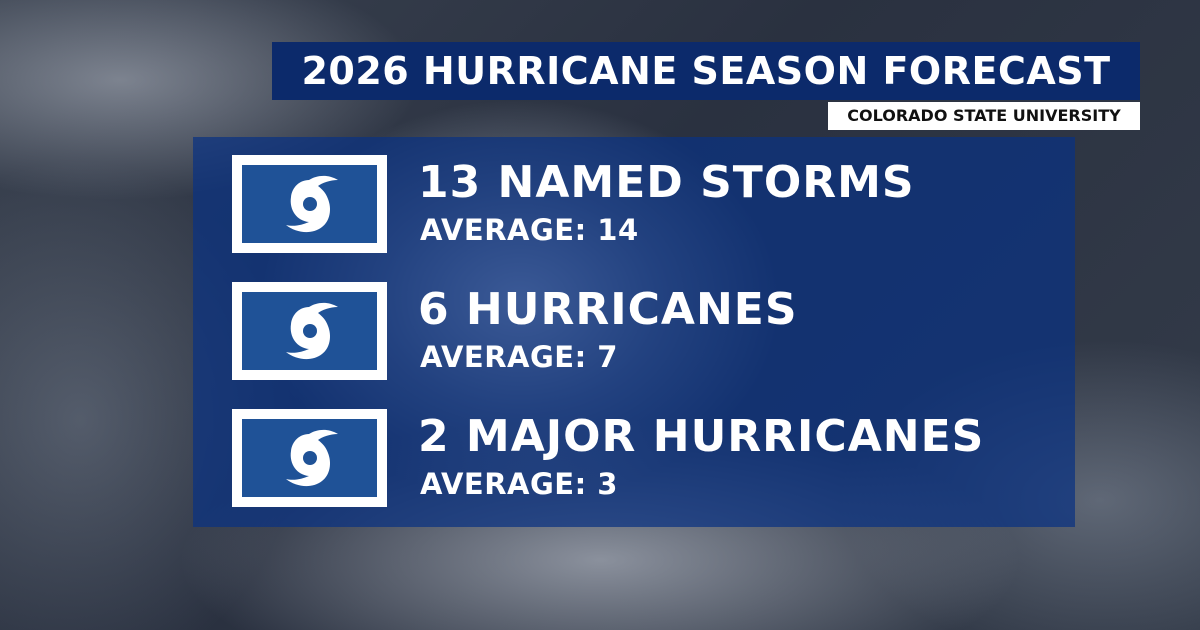  I want to click on average: AVERAGE: 3, so click(519, 484).